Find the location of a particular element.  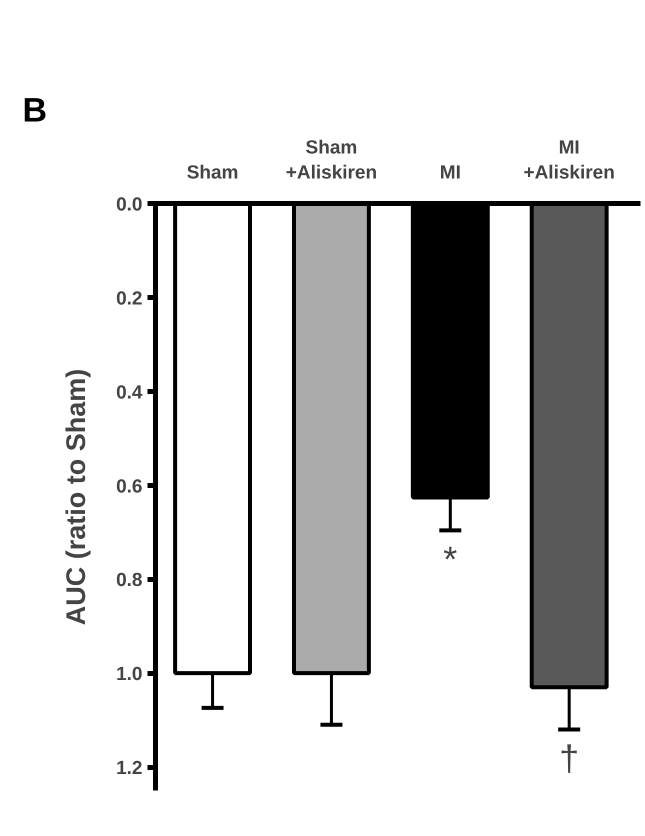

y-tick-label: 1.0 is located at coordinates (129, 675).